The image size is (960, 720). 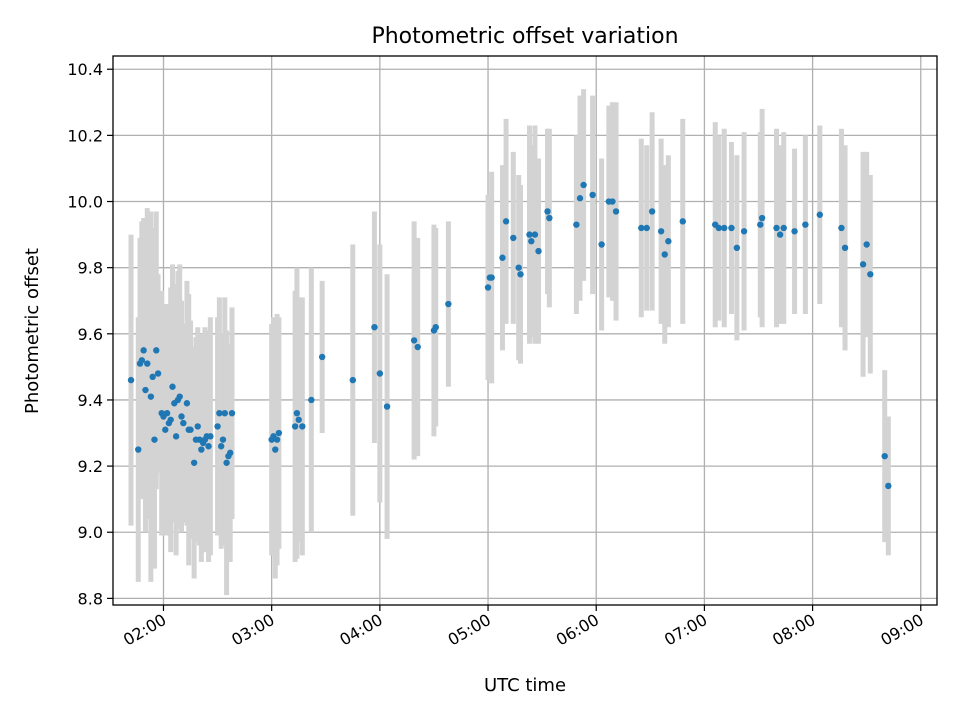 I want to click on y-axis-label: Photometric offset, so click(x=32, y=331).